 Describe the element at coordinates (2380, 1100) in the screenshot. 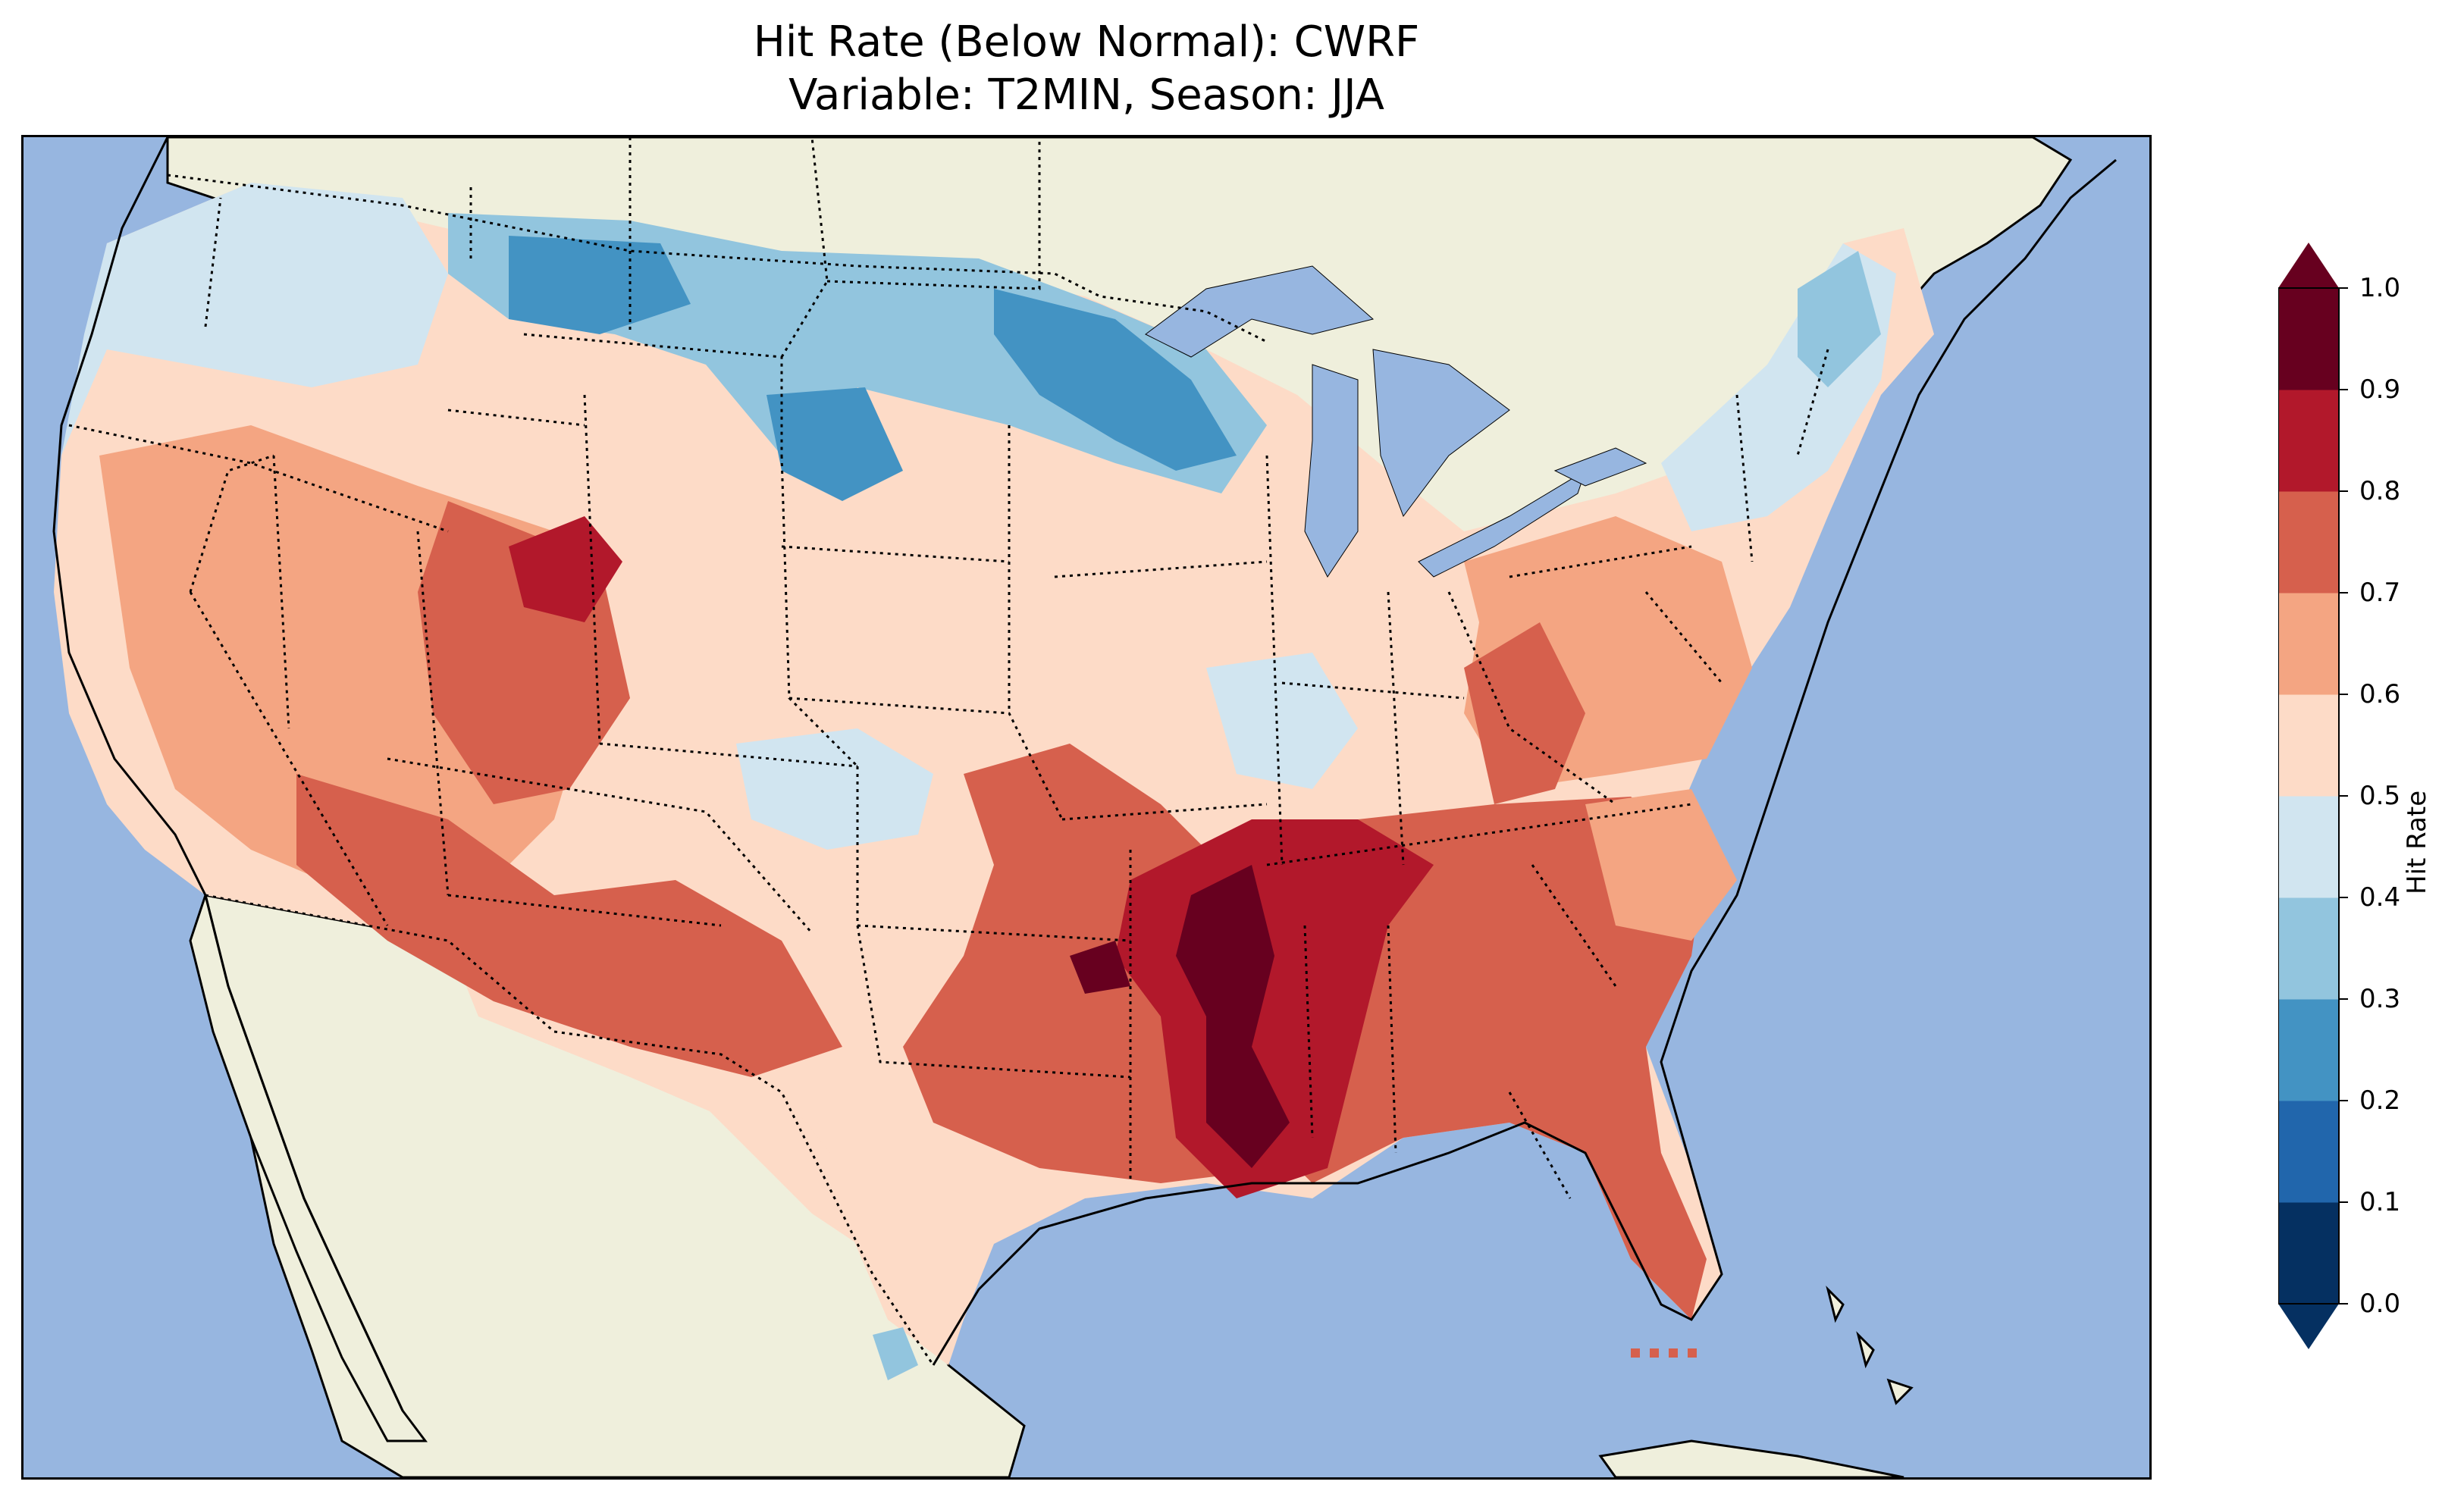

I see `colorbar-tick-label: 0.2` at that location.